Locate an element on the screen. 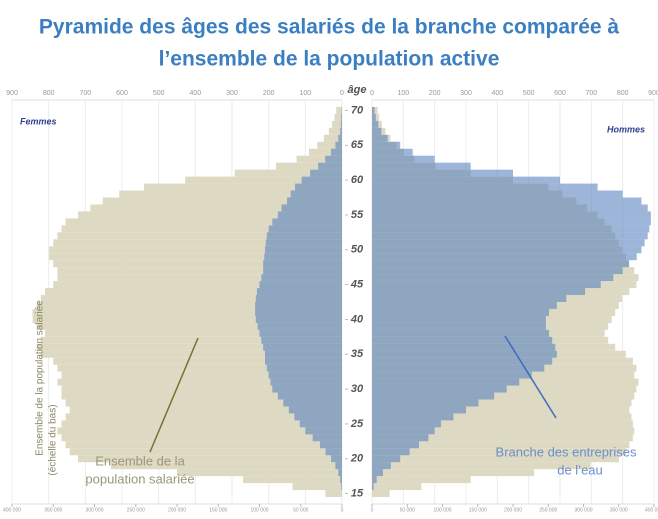 This screenshot has width=658, height=519. age-tick-label: 40 is located at coordinates (357, 319).